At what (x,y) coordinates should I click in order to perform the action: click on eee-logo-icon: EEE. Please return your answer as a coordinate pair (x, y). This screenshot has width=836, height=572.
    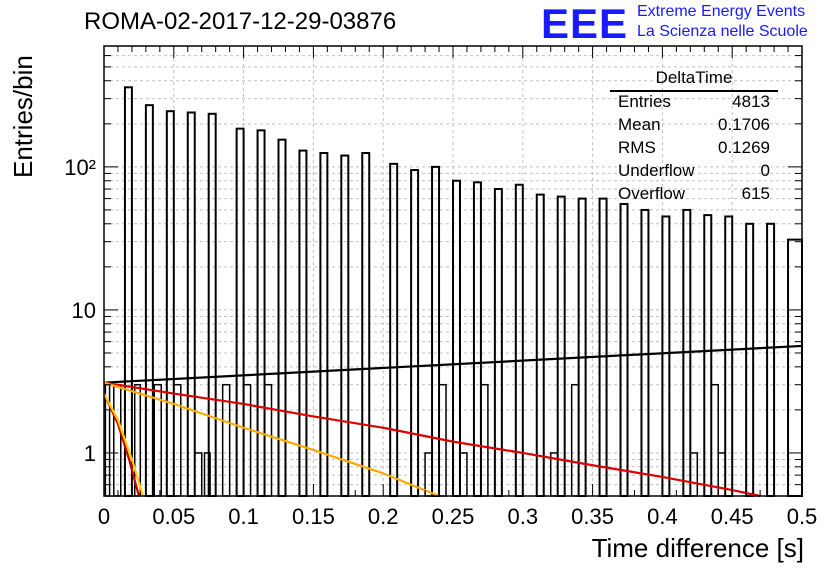
    Looking at the image, I should click on (585, 23).